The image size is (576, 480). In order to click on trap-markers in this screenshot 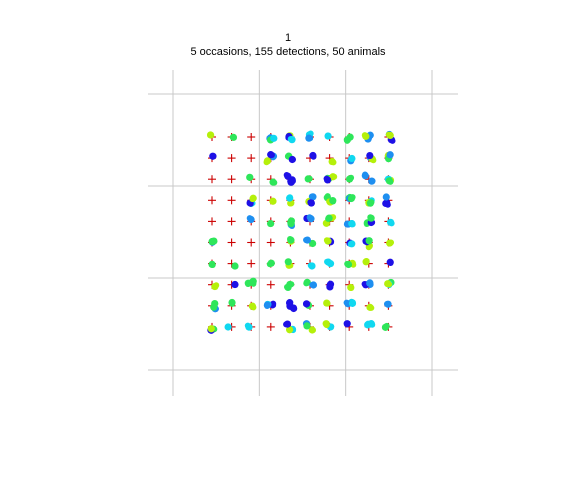, I will do `click(300, 232)`.